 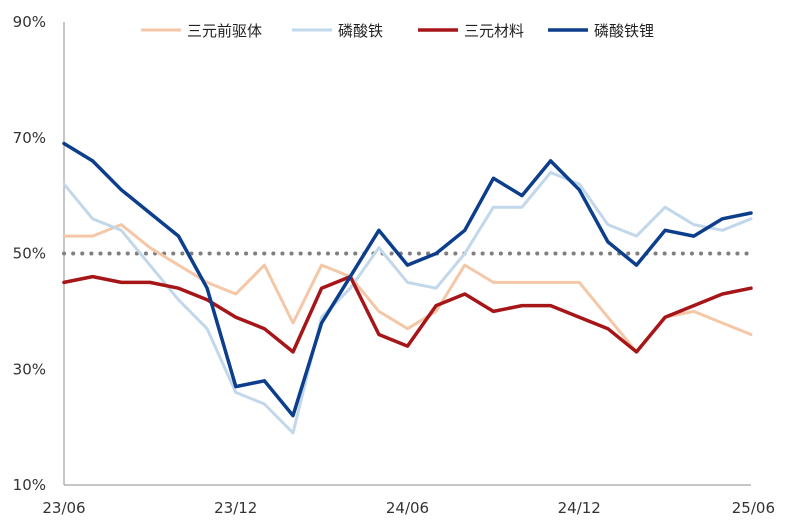 What do you see at coordinates (753, 508) in the screenshot?
I see `x-tick-label: 25/06` at bounding box center [753, 508].